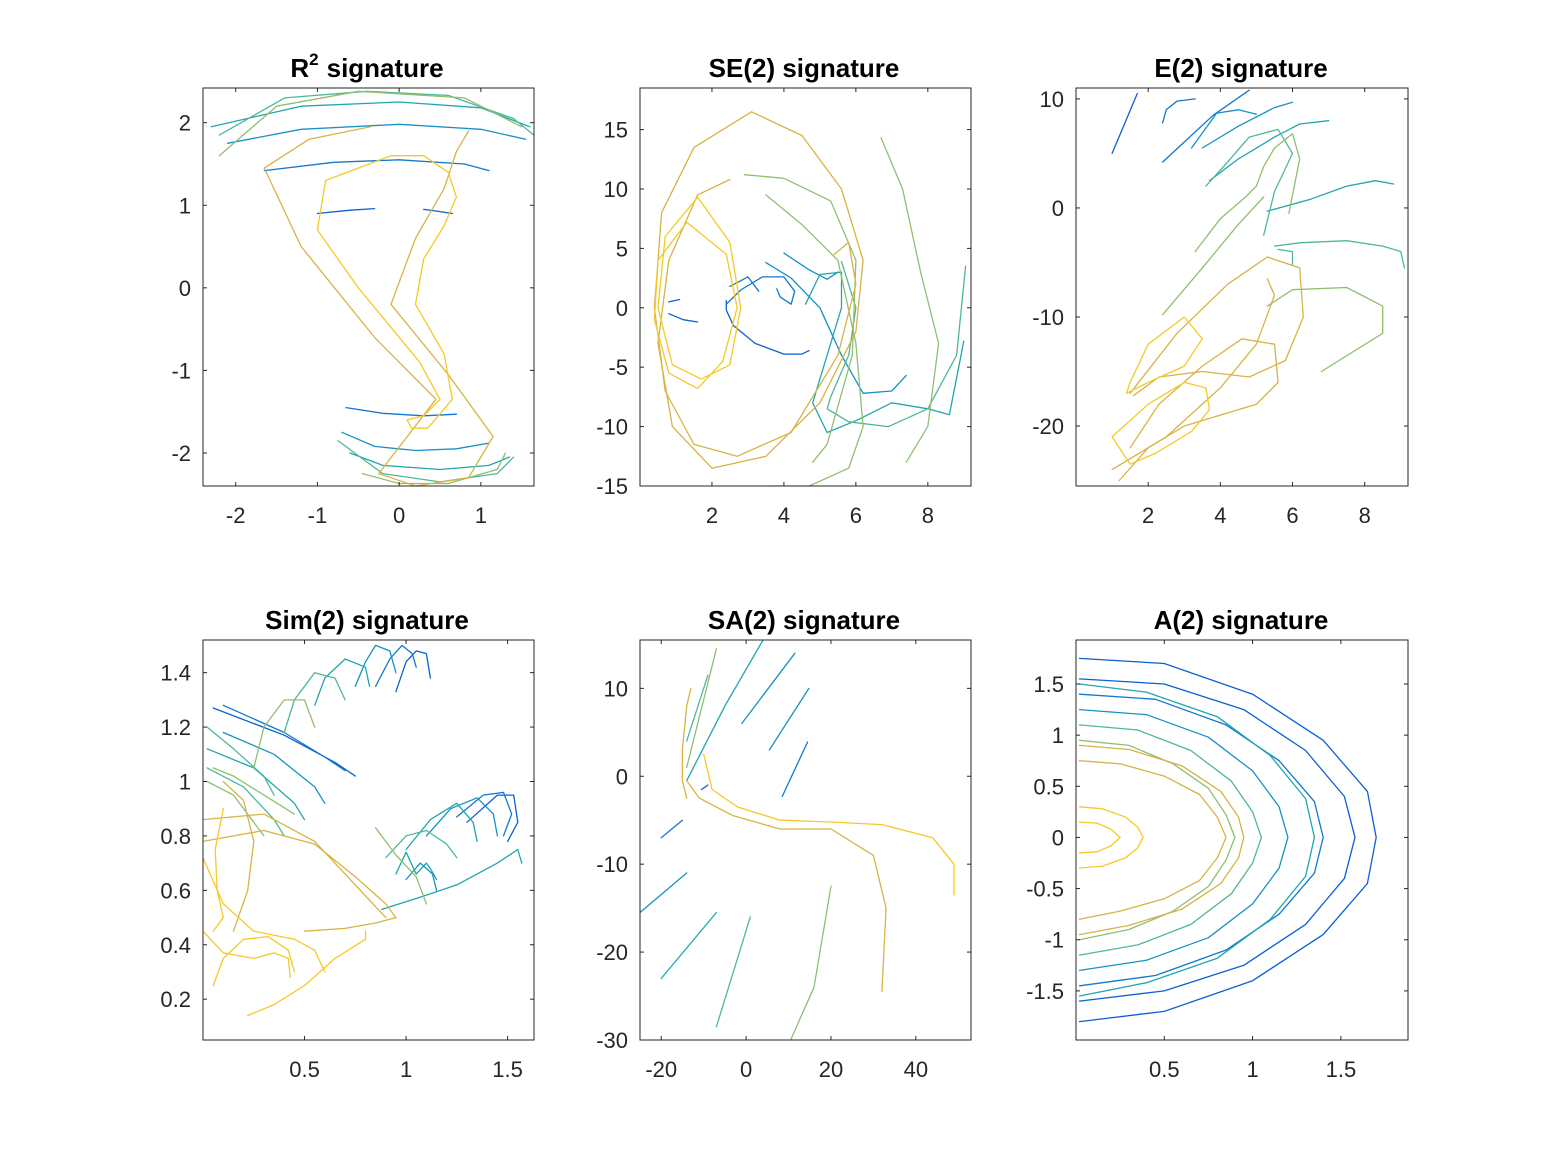  What do you see at coordinates (366, 66) in the screenshot?
I see `panel-title-r2: R2 signature` at bounding box center [366, 66].